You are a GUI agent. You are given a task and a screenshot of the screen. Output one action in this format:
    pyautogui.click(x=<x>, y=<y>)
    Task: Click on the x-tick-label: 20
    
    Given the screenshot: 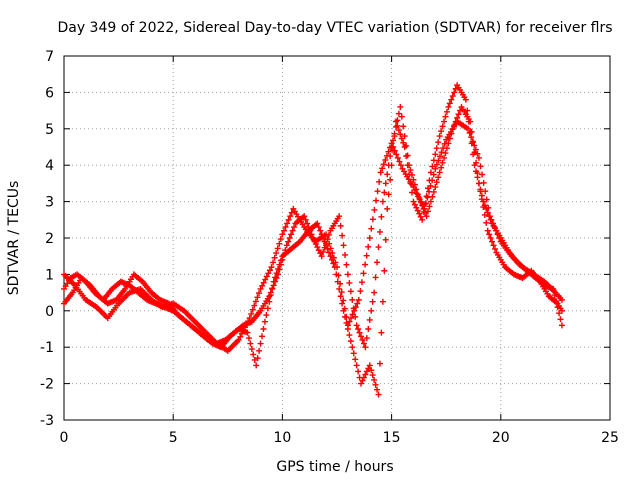 What is the action you would take?
    pyautogui.click(x=501, y=438)
    